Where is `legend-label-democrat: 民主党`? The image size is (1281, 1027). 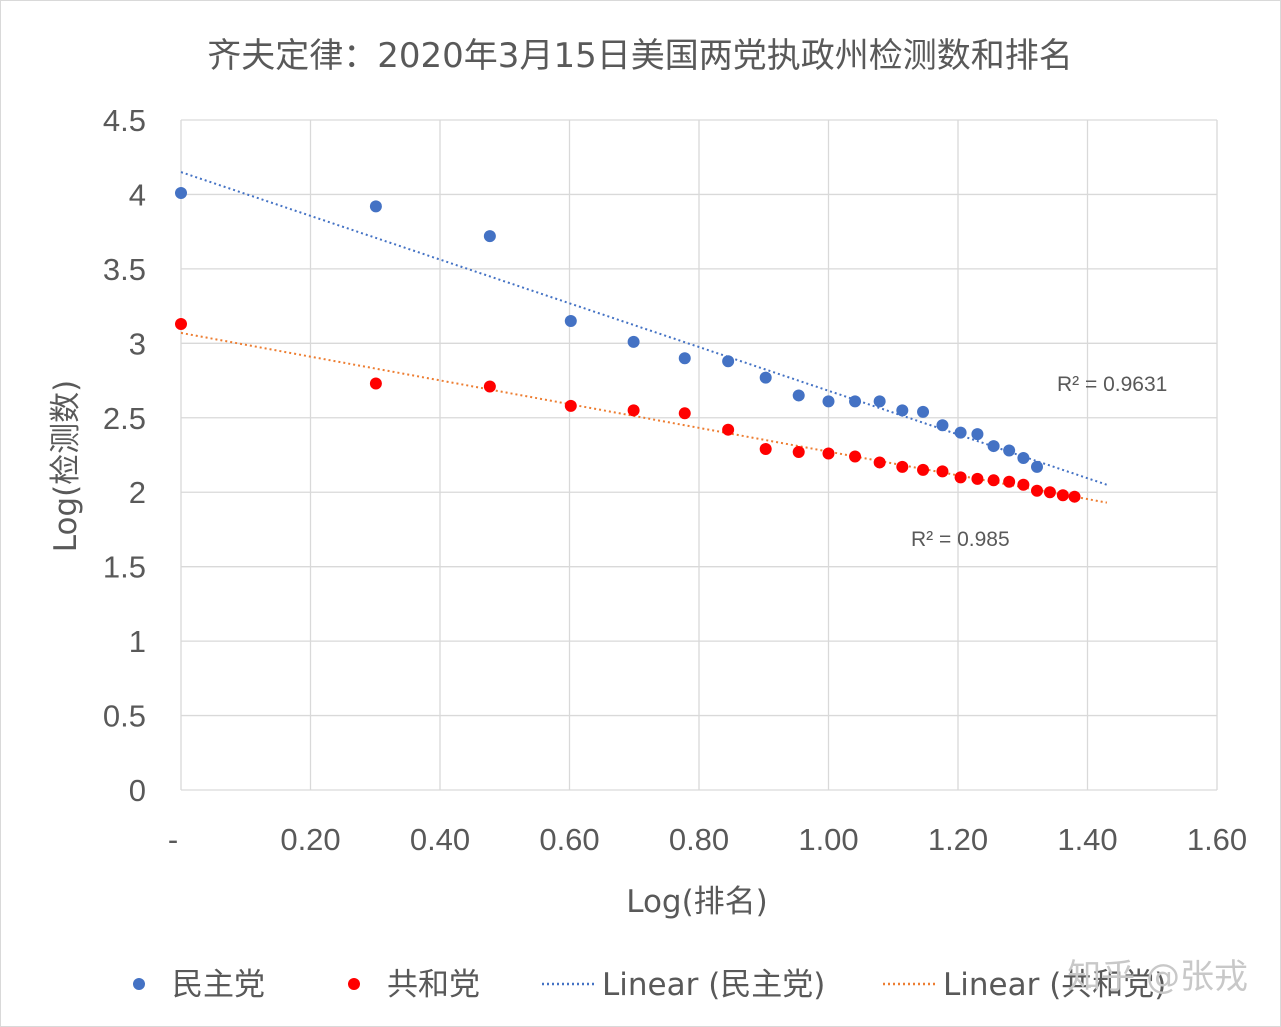
legend-label-democrat: 民主党 is located at coordinates (218, 985).